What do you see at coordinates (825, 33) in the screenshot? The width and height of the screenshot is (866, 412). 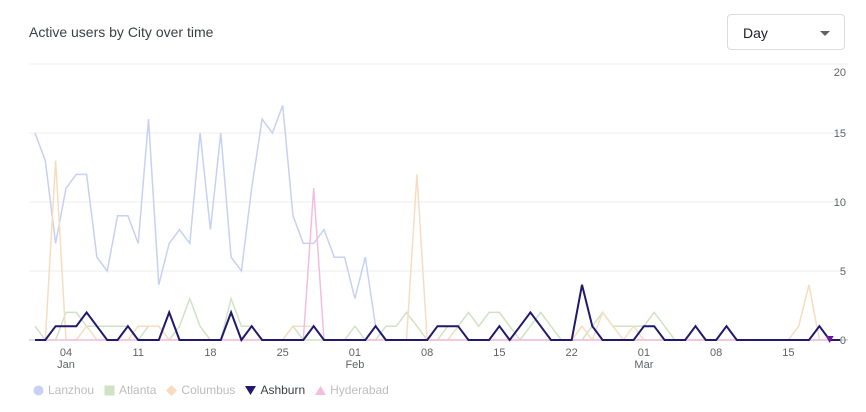 I see `chevron-down-icon` at bounding box center [825, 33].